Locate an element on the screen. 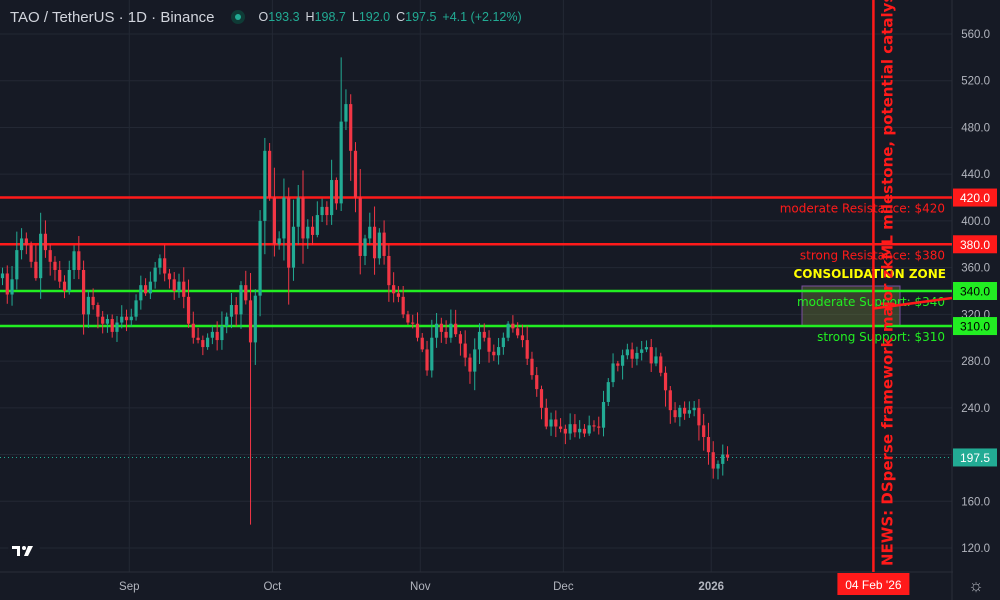 The image size is (1000, 600). symbol-title: TAO / TetherUS · 1D · Binance is located at coordinates (112, 17).